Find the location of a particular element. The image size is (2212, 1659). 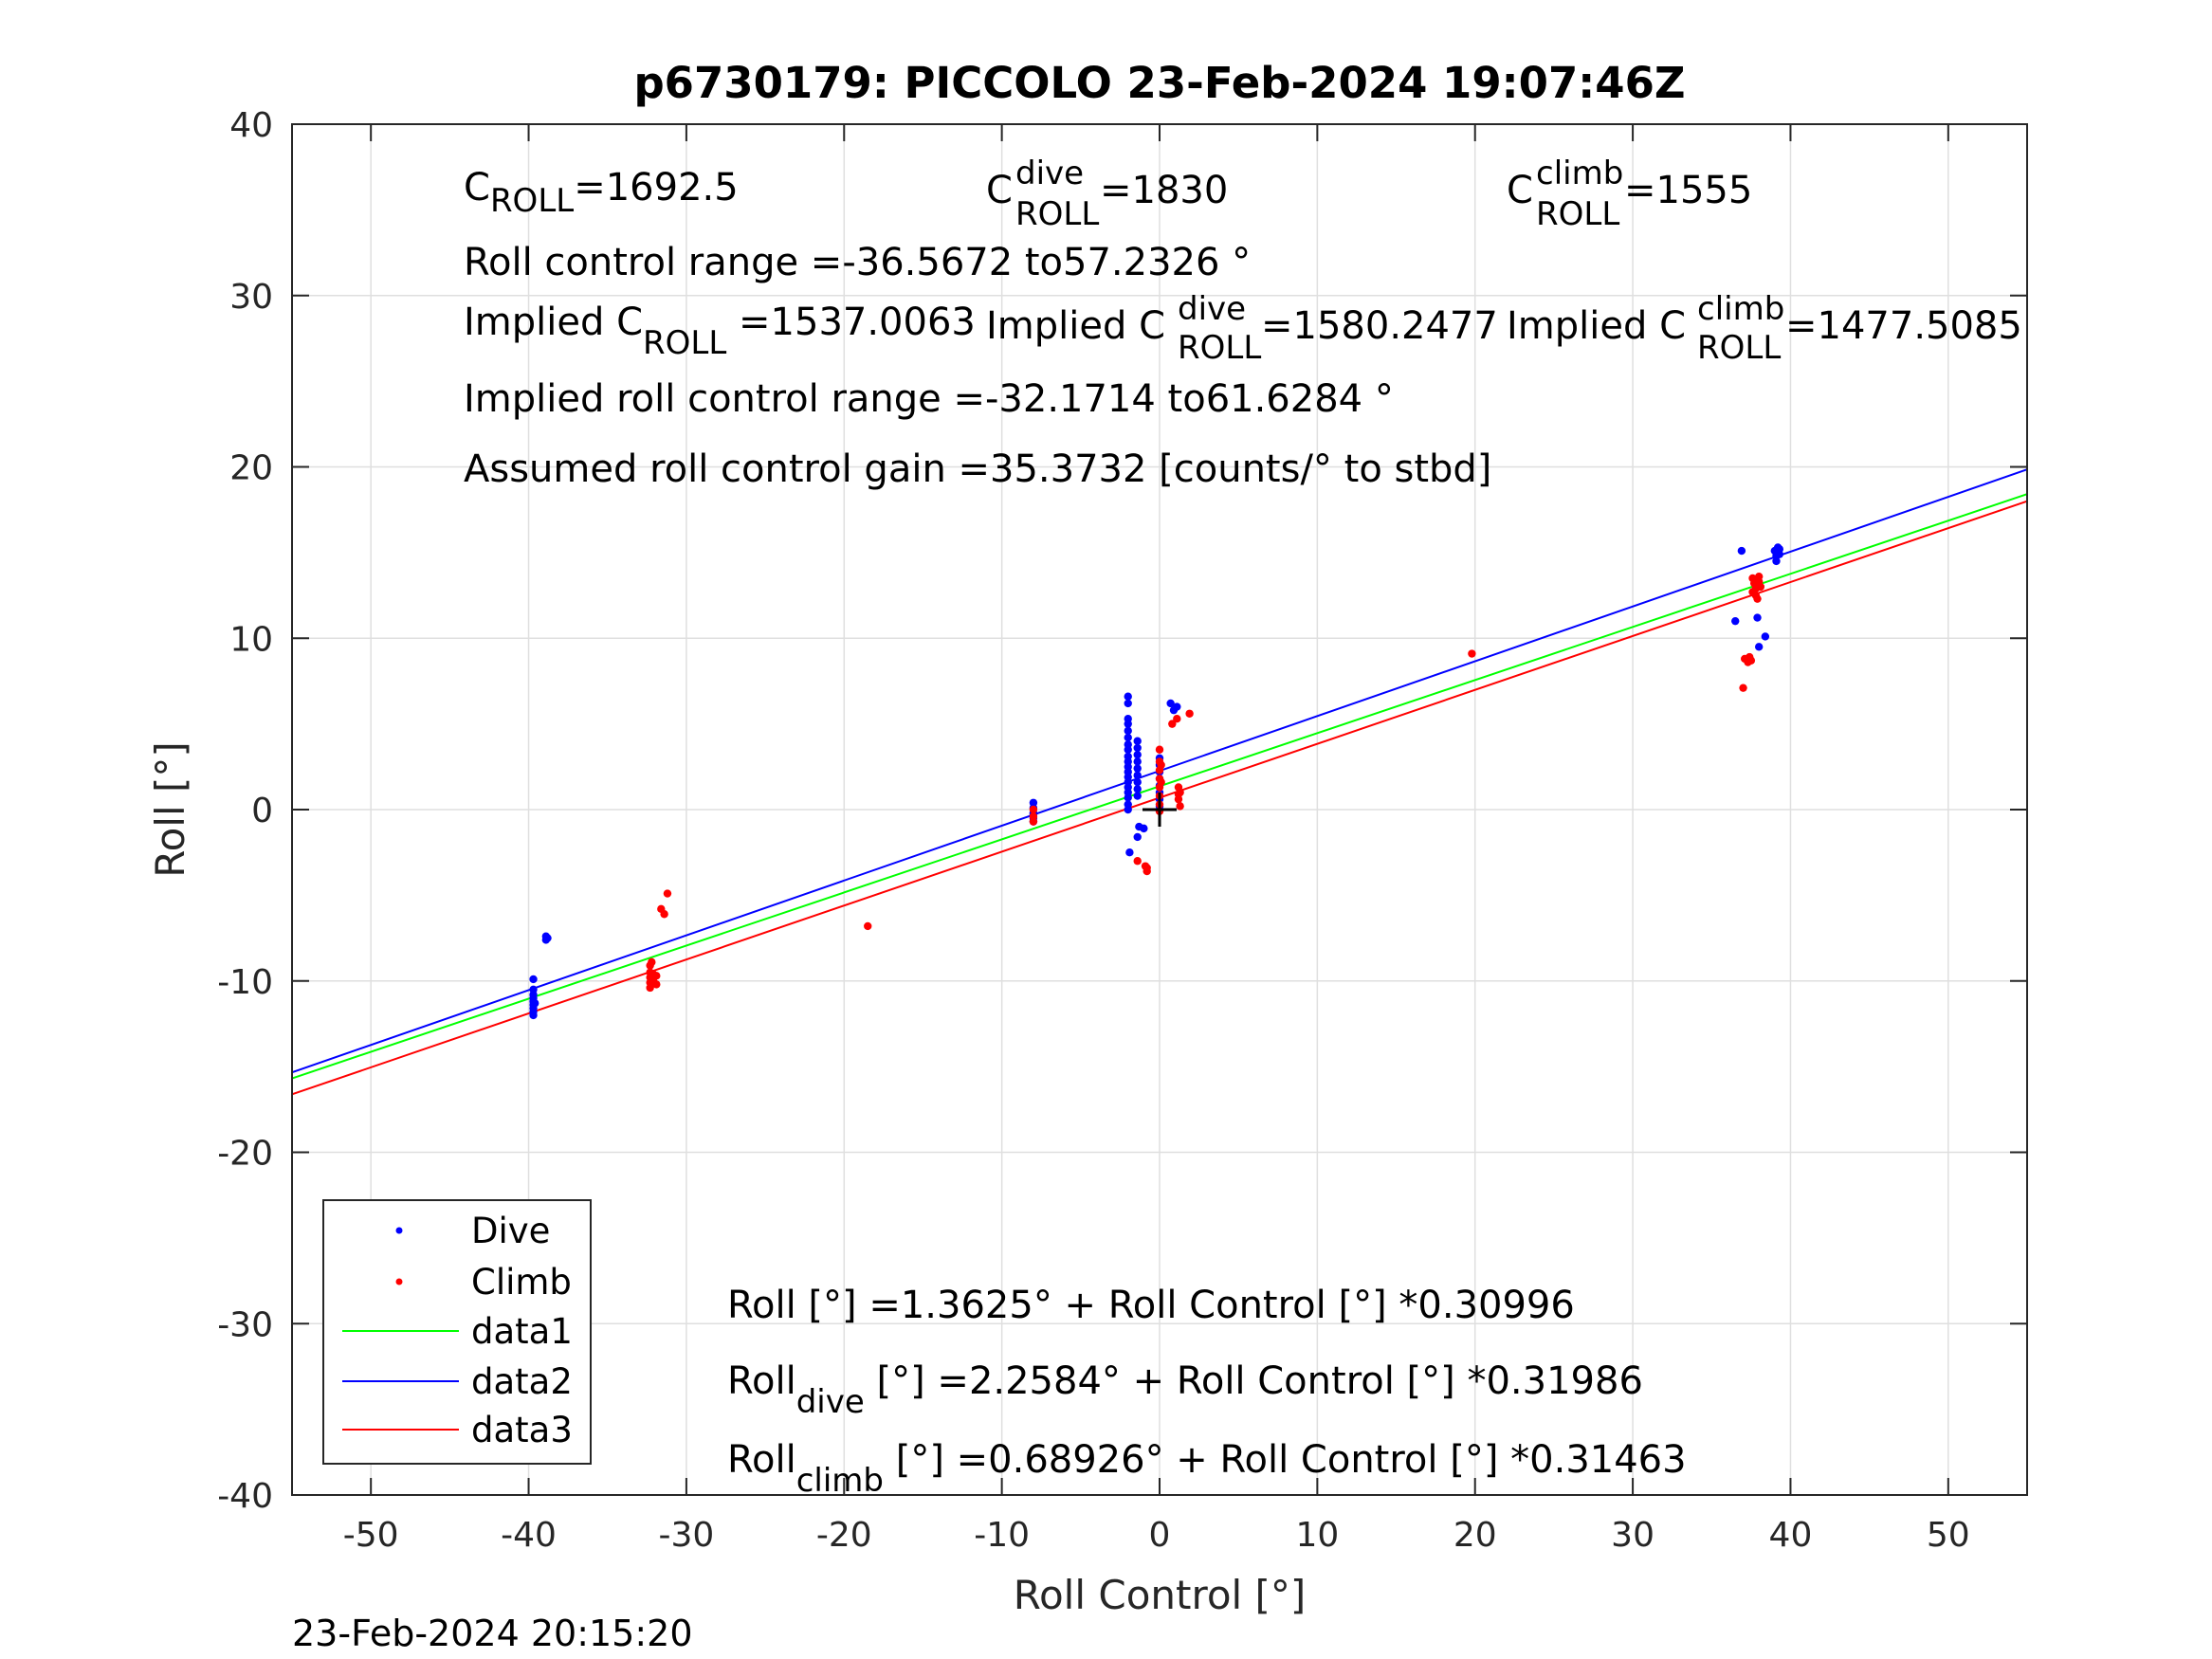

x-tick-label: -20 is located at coordinates (844, 1535).